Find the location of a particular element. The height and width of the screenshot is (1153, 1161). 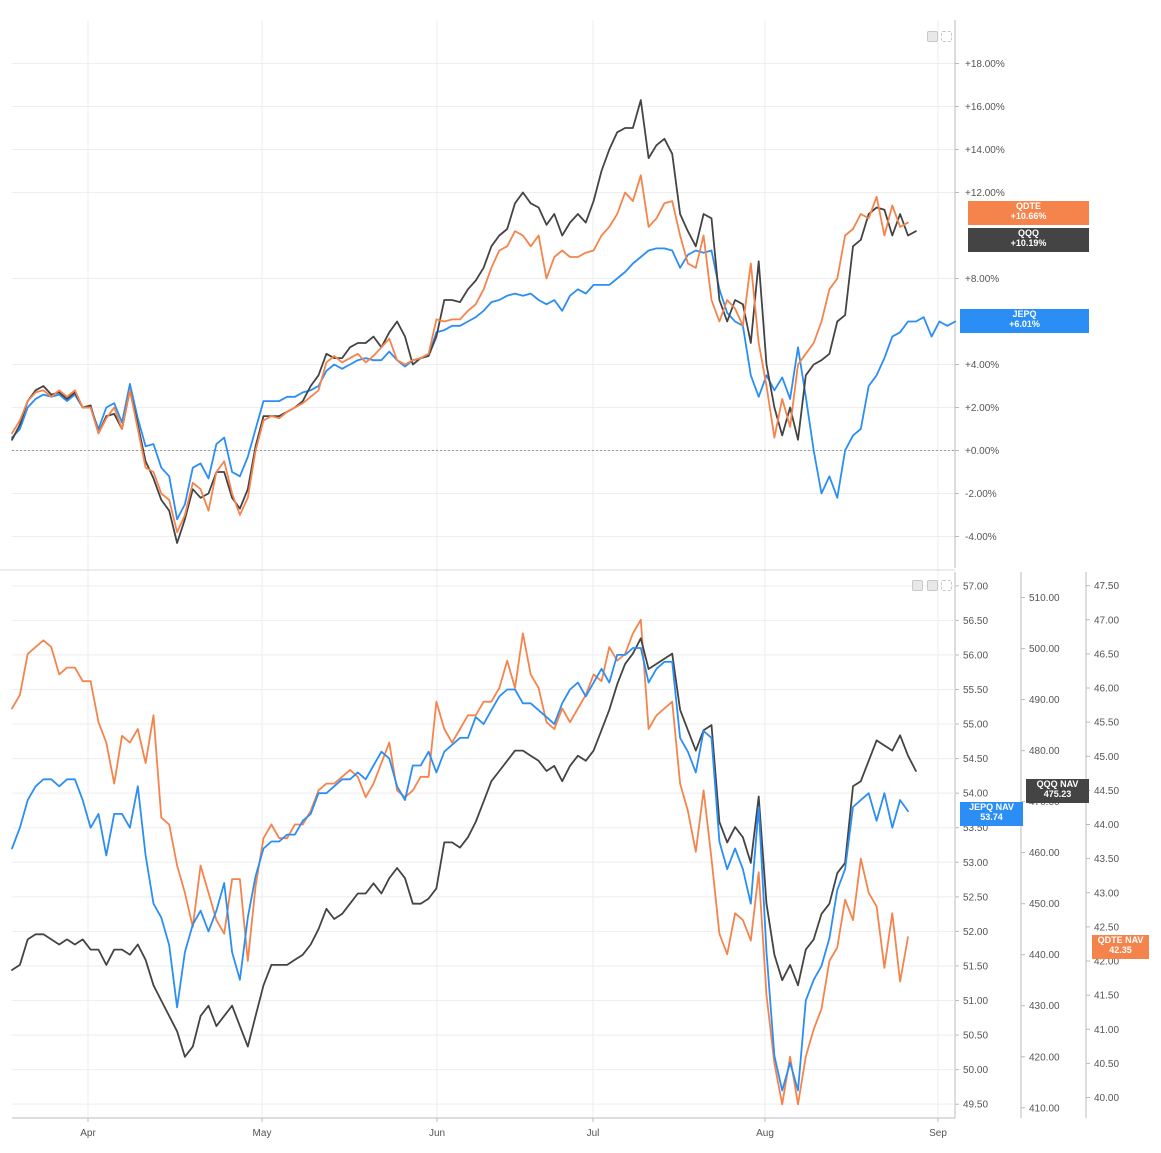

qdte-axis-tick-label: 44.00 is located at coordinates (1106, 825).